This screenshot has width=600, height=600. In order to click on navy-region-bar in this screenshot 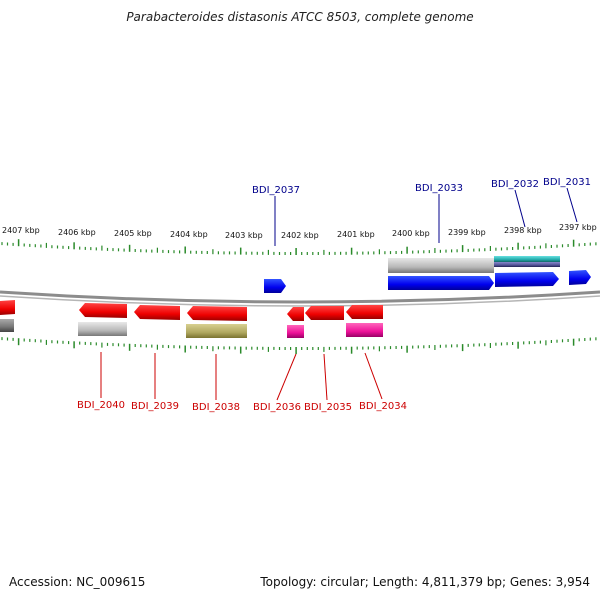, I will do `click(527, 264)`.